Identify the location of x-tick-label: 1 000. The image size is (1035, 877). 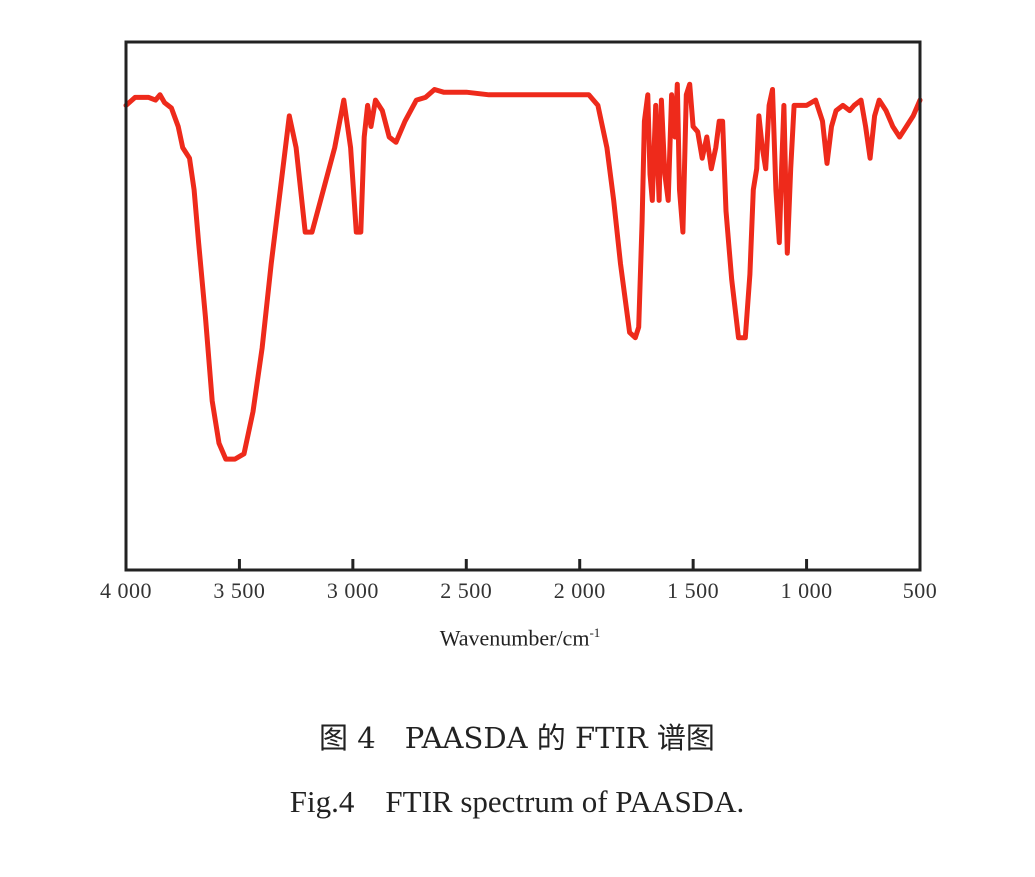
(806, 590).